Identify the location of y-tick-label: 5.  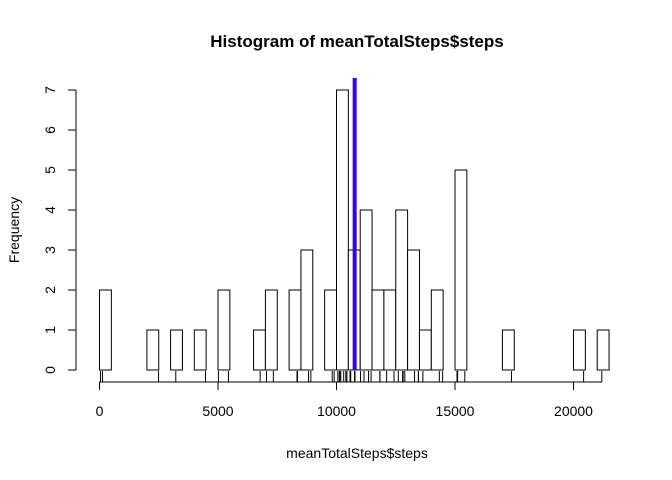
(50, 170).